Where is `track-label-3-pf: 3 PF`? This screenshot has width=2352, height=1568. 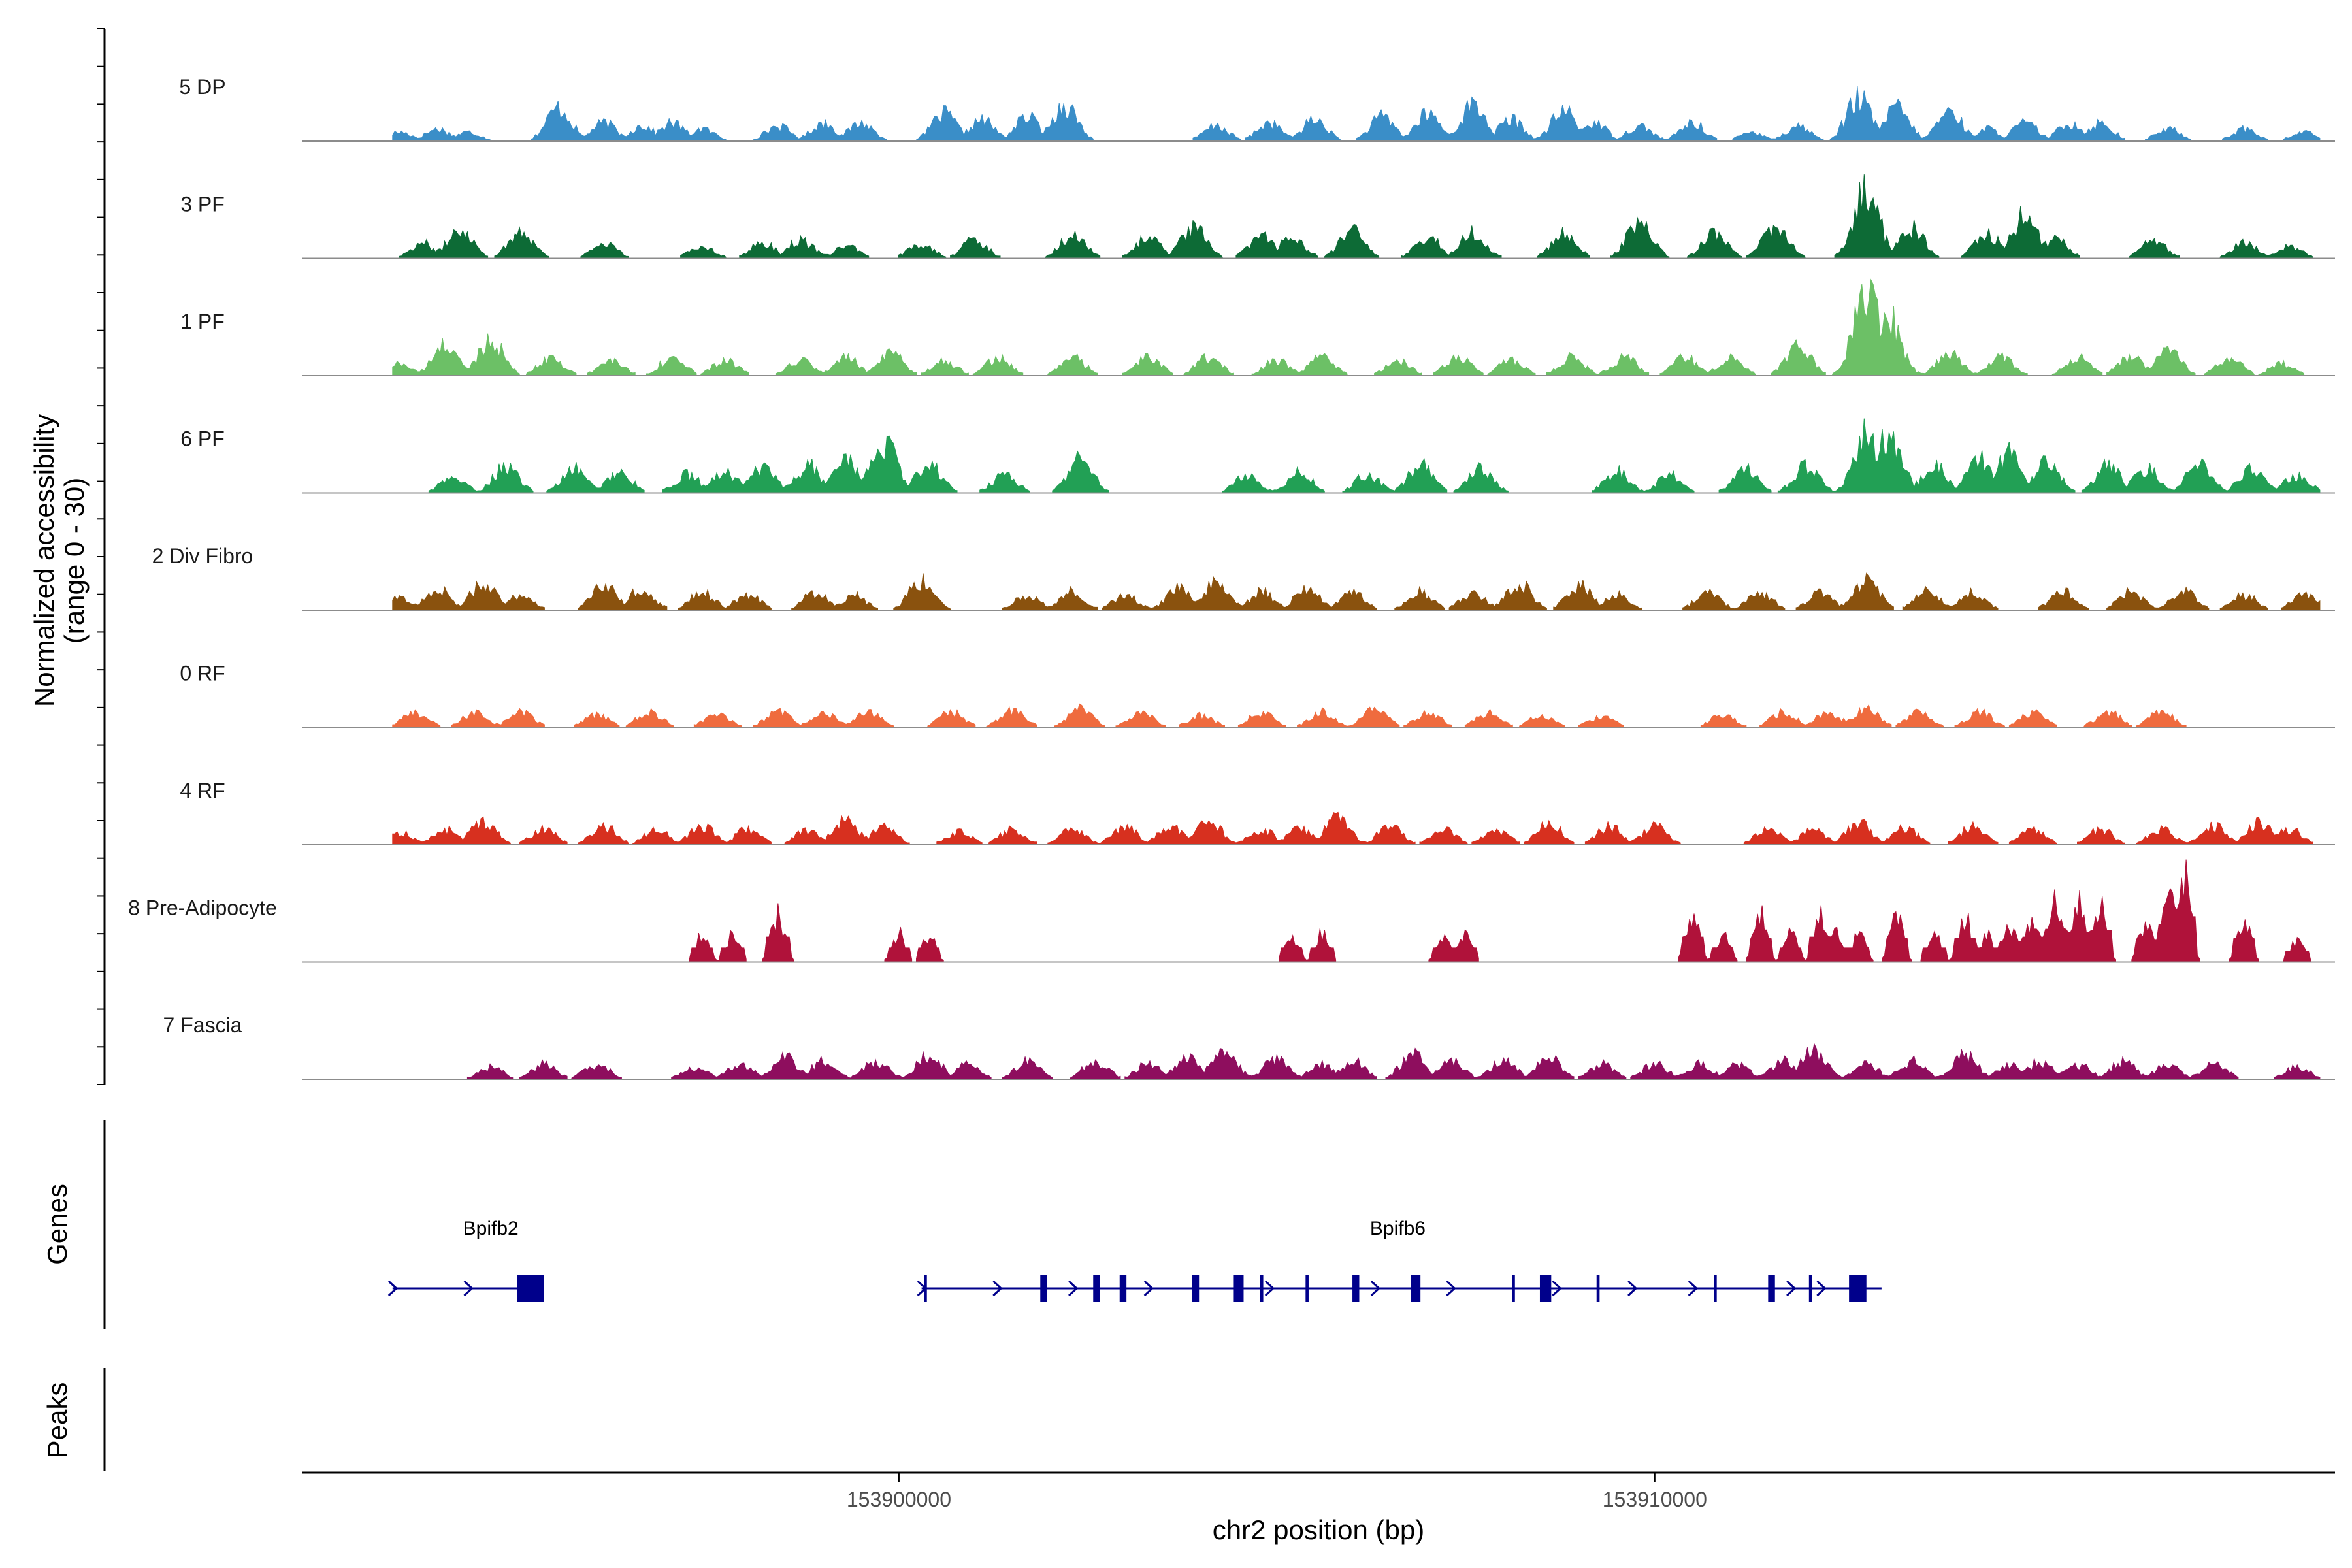 track-label-3-pf: 3 PF is located at coordinates (202, 204).